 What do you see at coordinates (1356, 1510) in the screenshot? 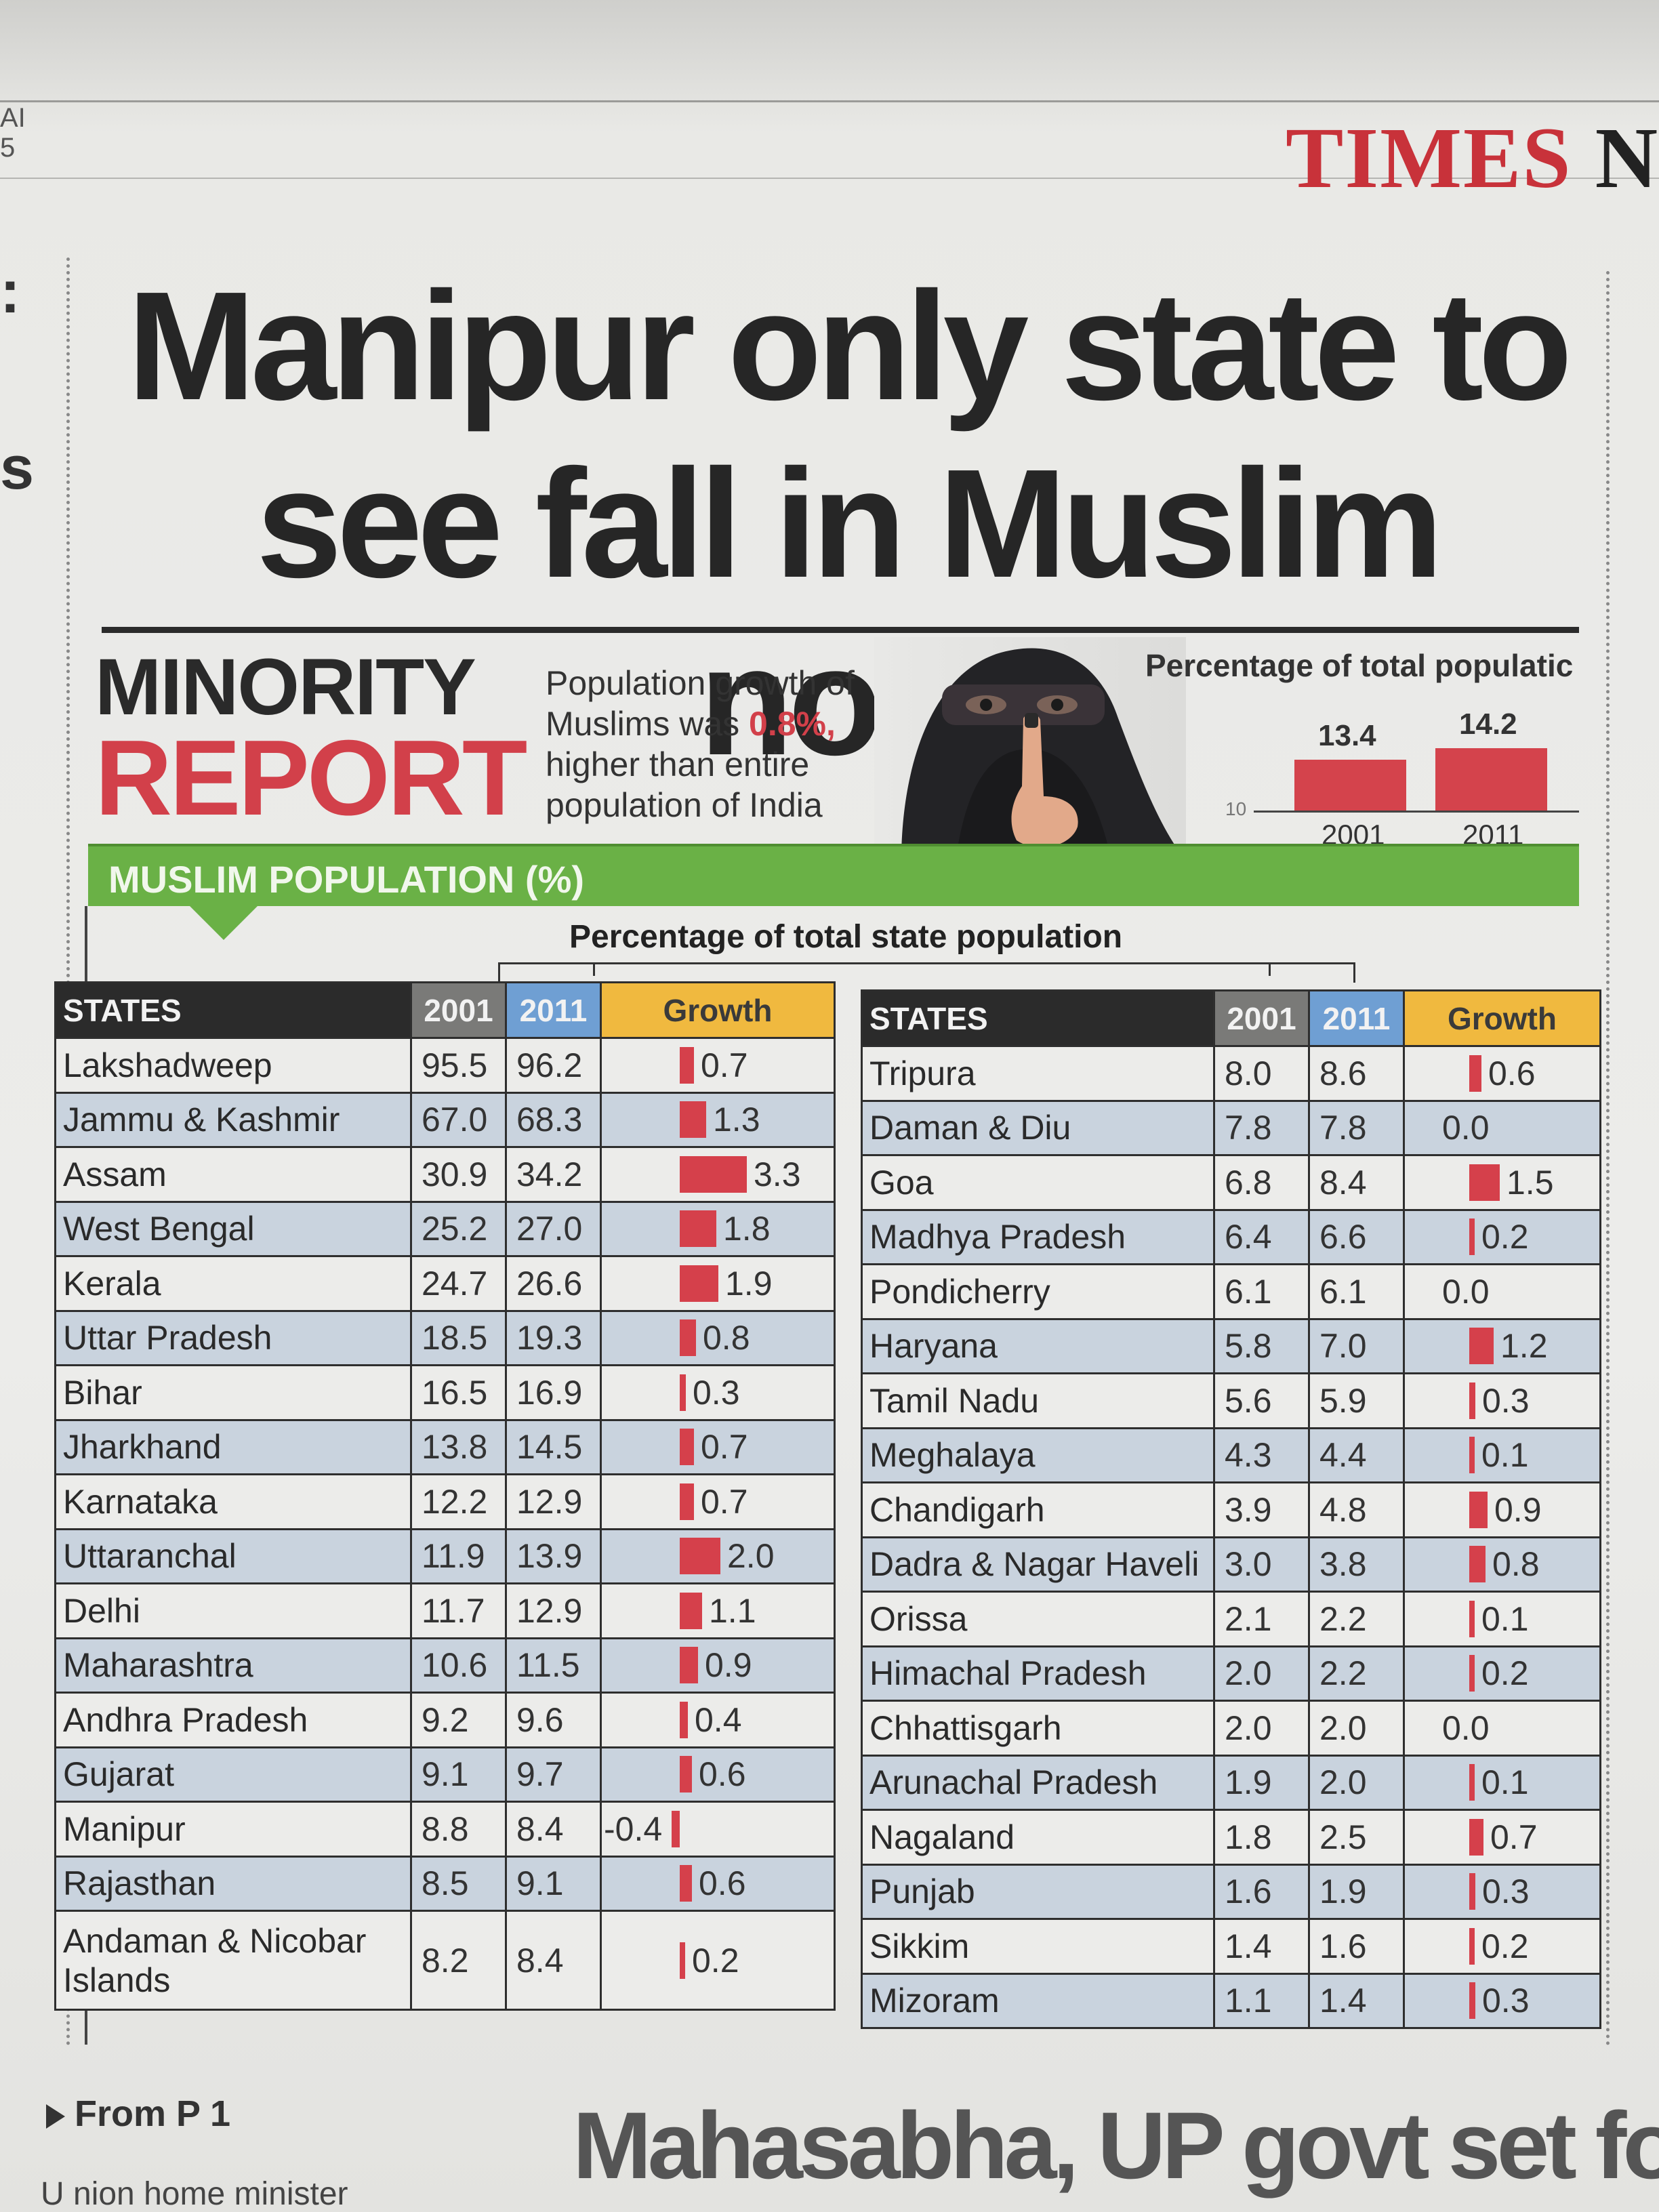
I see `value-2011: 4.8` at bounding box center [1356, 1510].